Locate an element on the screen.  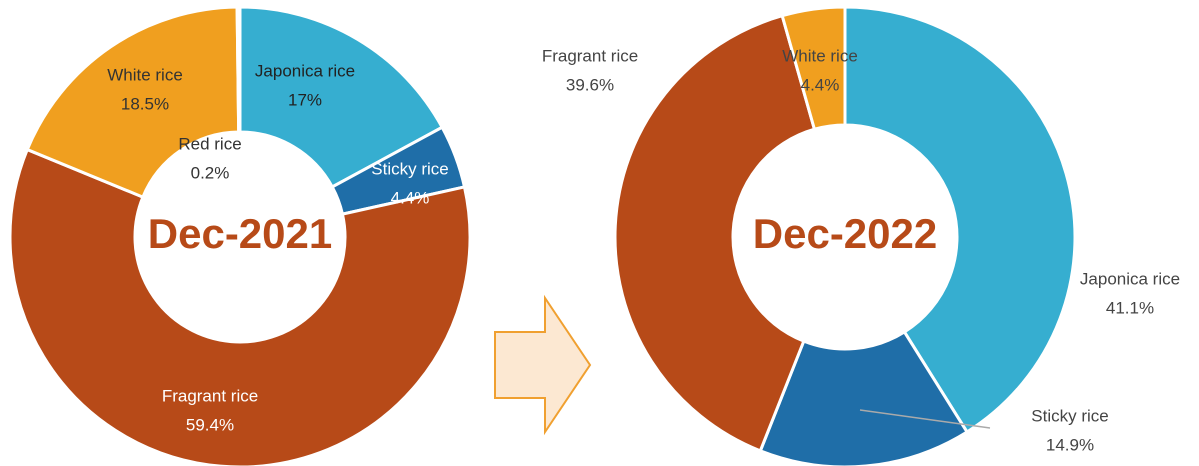
slice-label: Red rice is located at coordinates (209, 143).